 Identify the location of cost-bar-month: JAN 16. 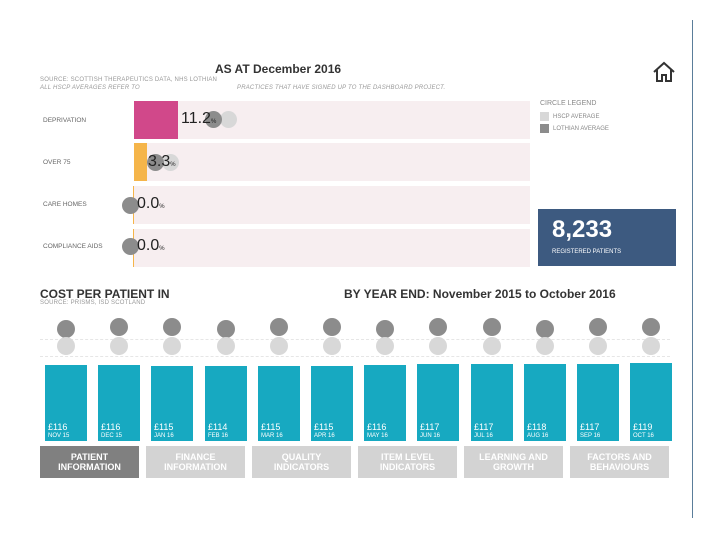
(164, 436).